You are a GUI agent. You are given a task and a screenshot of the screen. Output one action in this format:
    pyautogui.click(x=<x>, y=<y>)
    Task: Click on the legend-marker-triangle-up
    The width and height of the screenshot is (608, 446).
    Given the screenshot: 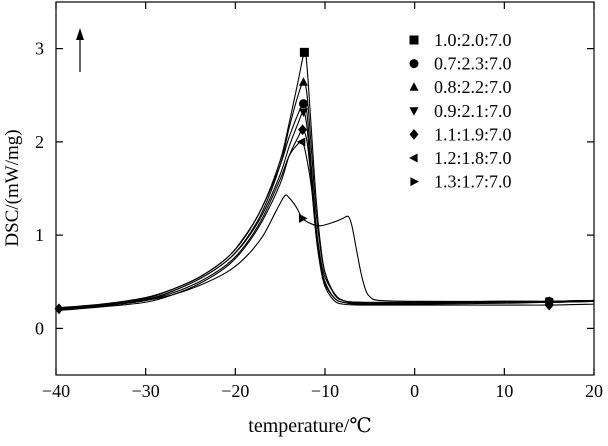 What is the action you would take?
    pyautogui.click(x=414, y=86)
    